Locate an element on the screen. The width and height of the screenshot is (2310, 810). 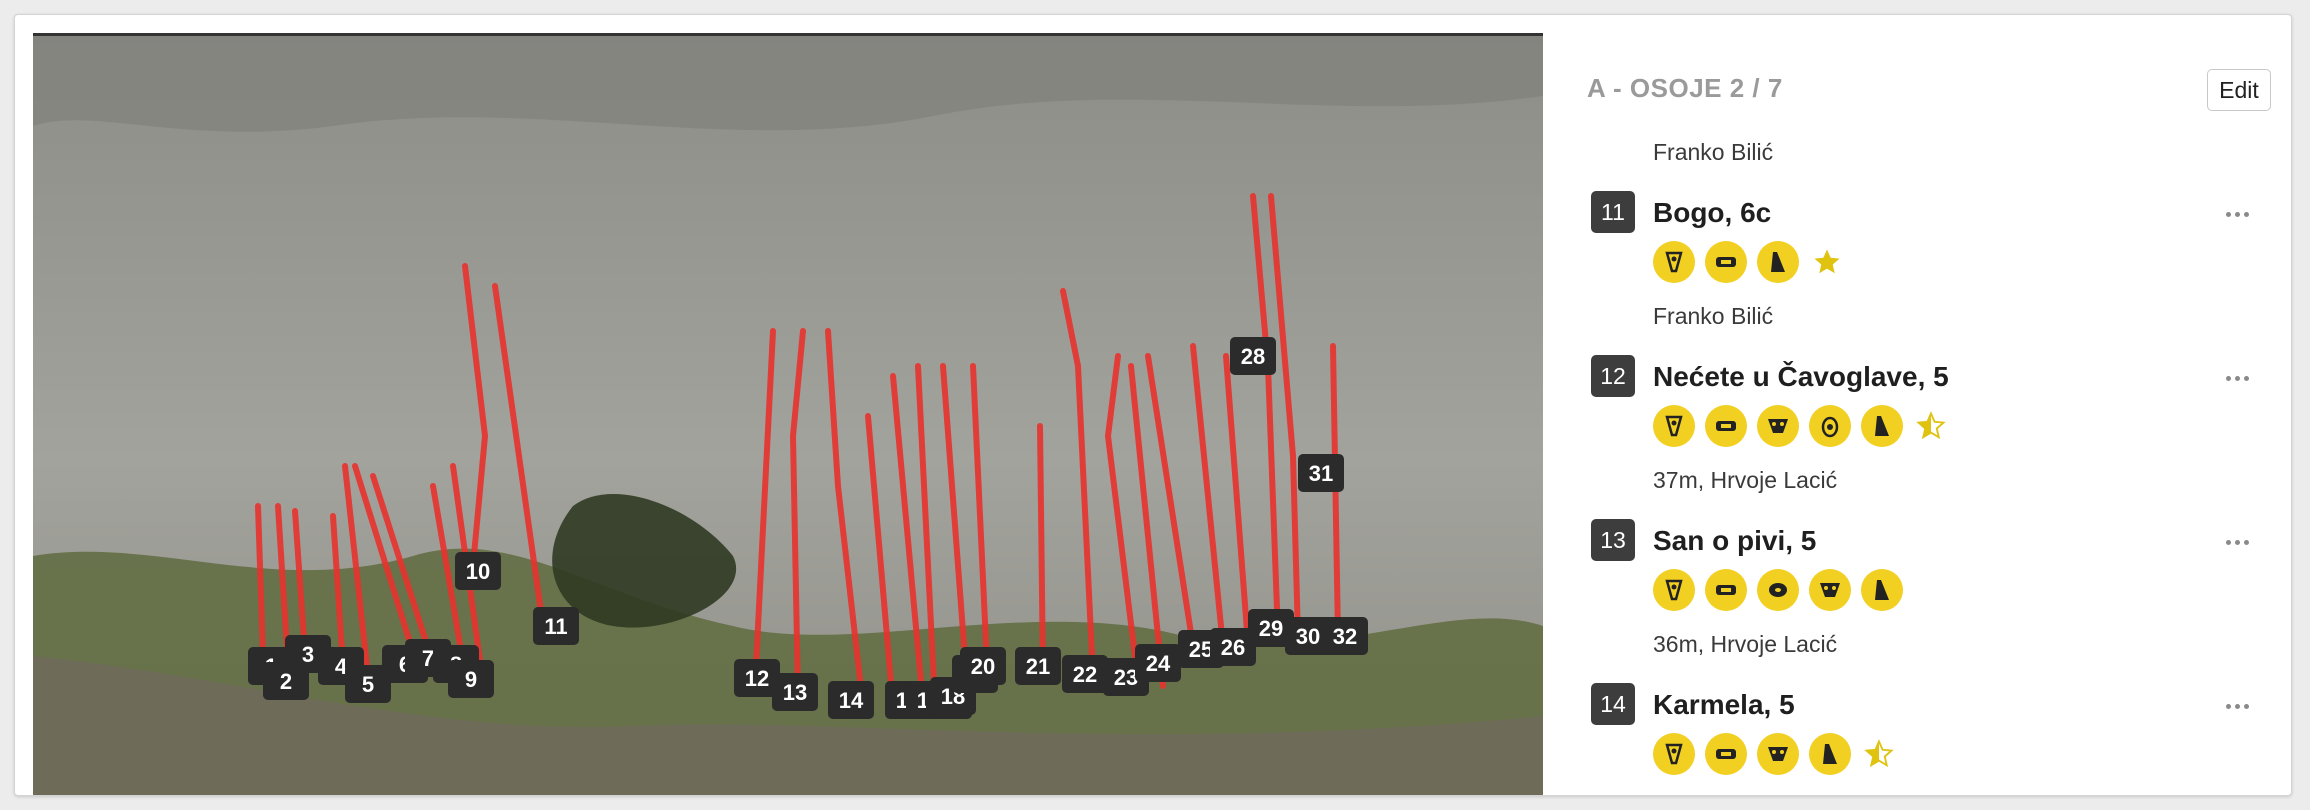
route-badge-label: 29 is located at coordinates (1271, 628).